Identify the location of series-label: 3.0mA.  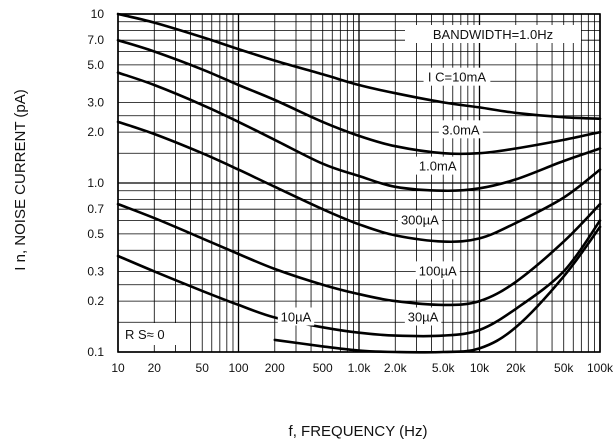
(461, 129).